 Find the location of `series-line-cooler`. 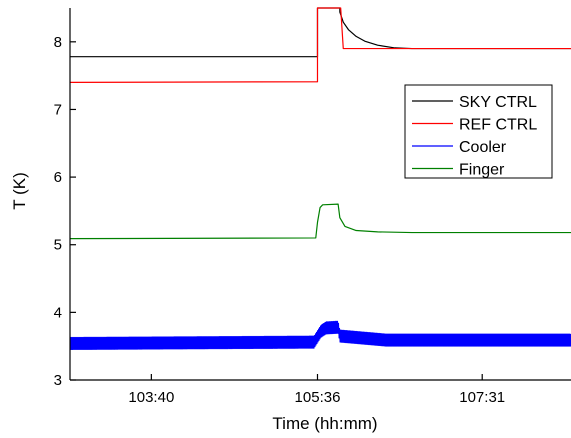

series-line-cooler is located at coordinates (320, 335).